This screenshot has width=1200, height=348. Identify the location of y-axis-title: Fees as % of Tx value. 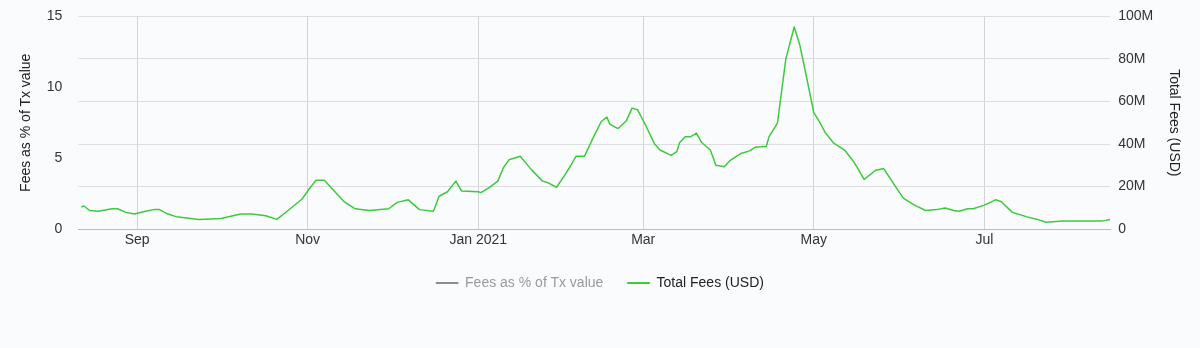
(25, 122).